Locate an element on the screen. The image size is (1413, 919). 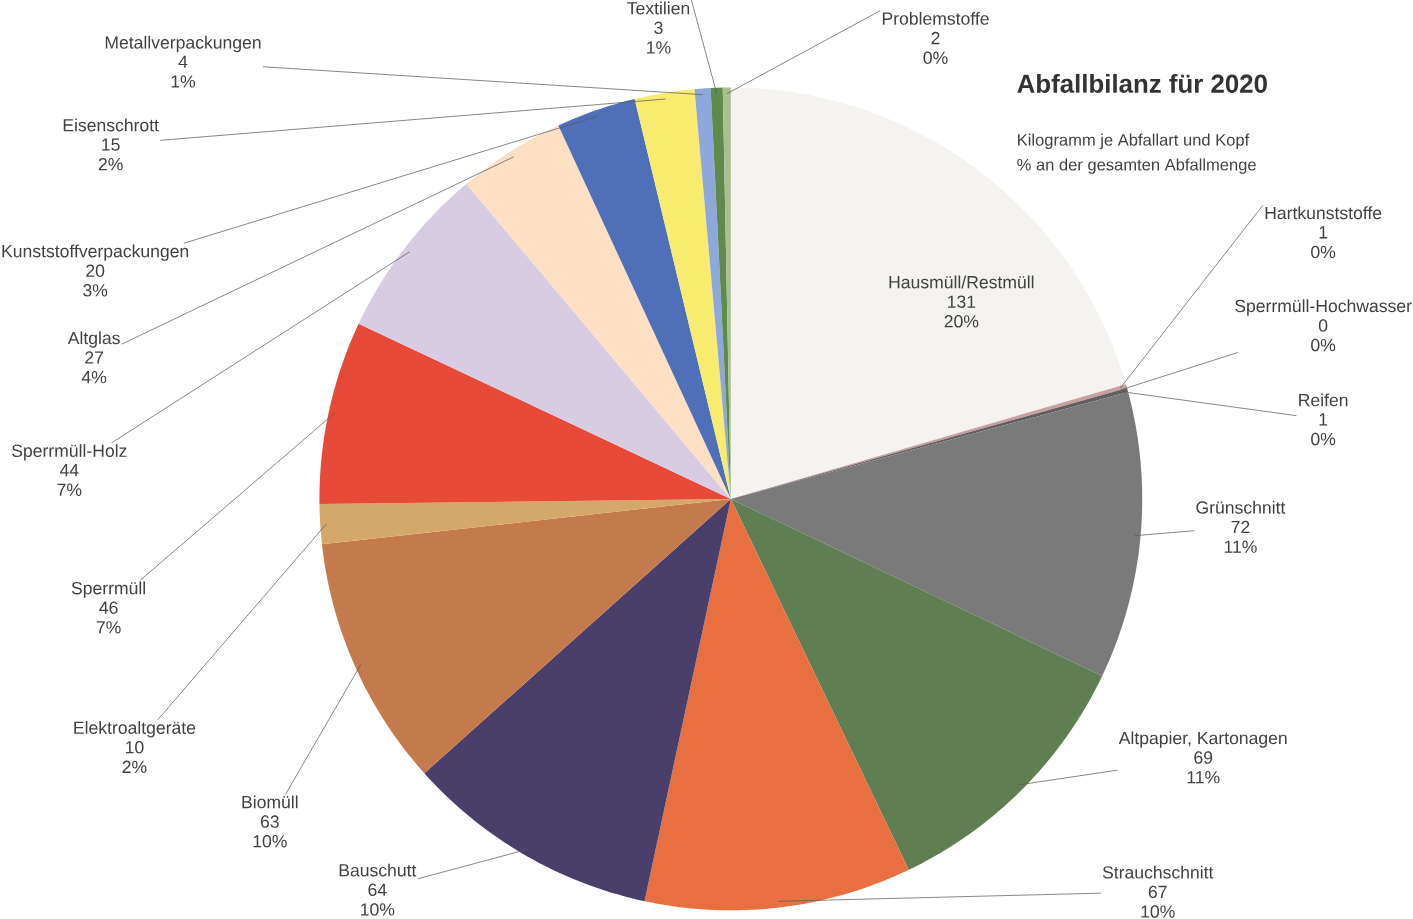
slice-label: Sperrmüll is located at coordinates (108, 589).